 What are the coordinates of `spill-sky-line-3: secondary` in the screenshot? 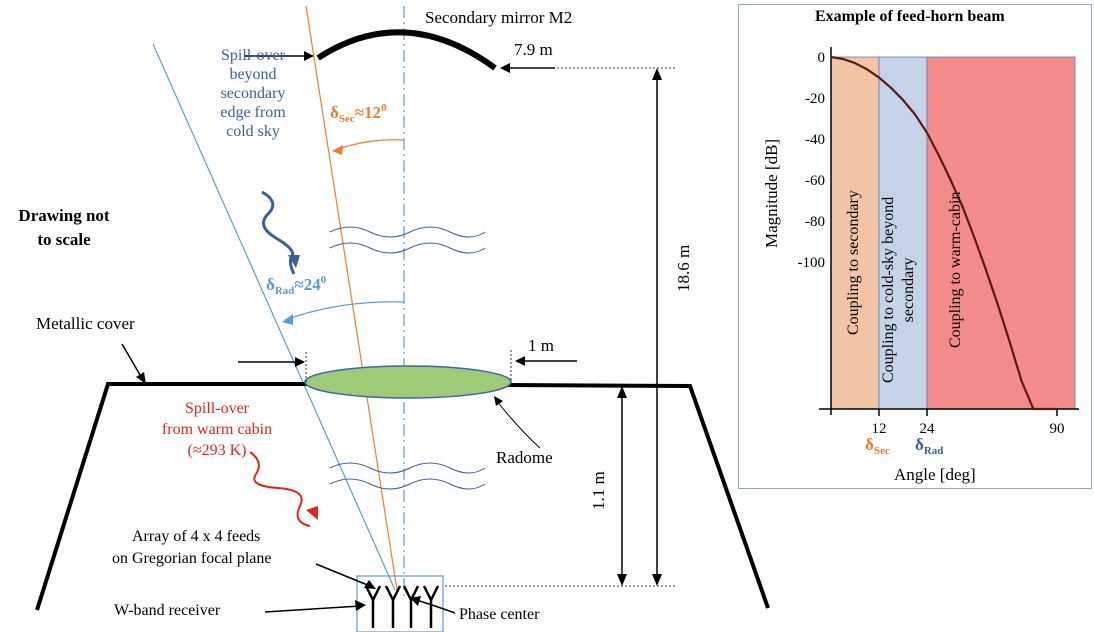 It's located at (253, 93).